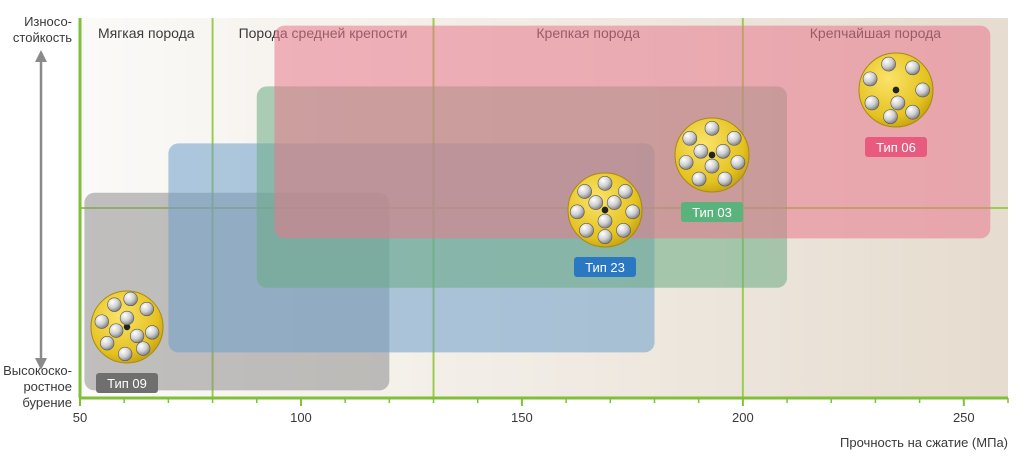 This screenshot has height=461, width=1020. What do you see at coordinates (924, 442) in the screenshot?
I see `x-axis-title: Прочность на сжатие (МПа)` at bounding box center [924, 442].